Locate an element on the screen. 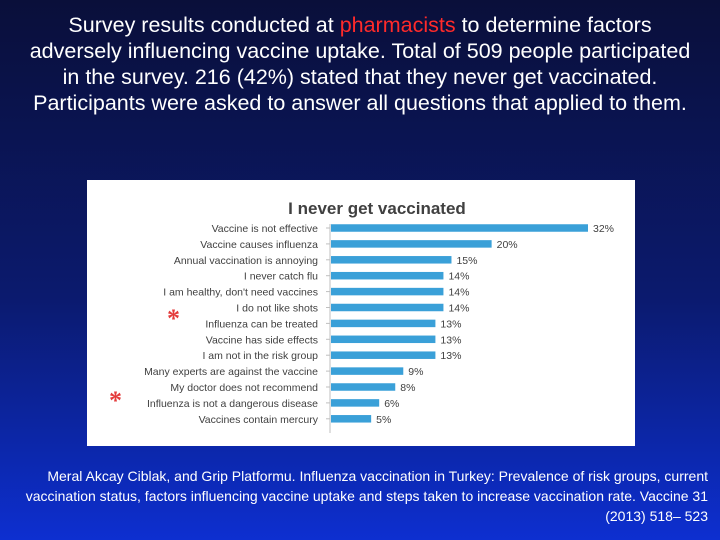  data-label: 8% is located at coordinates (407, 388).